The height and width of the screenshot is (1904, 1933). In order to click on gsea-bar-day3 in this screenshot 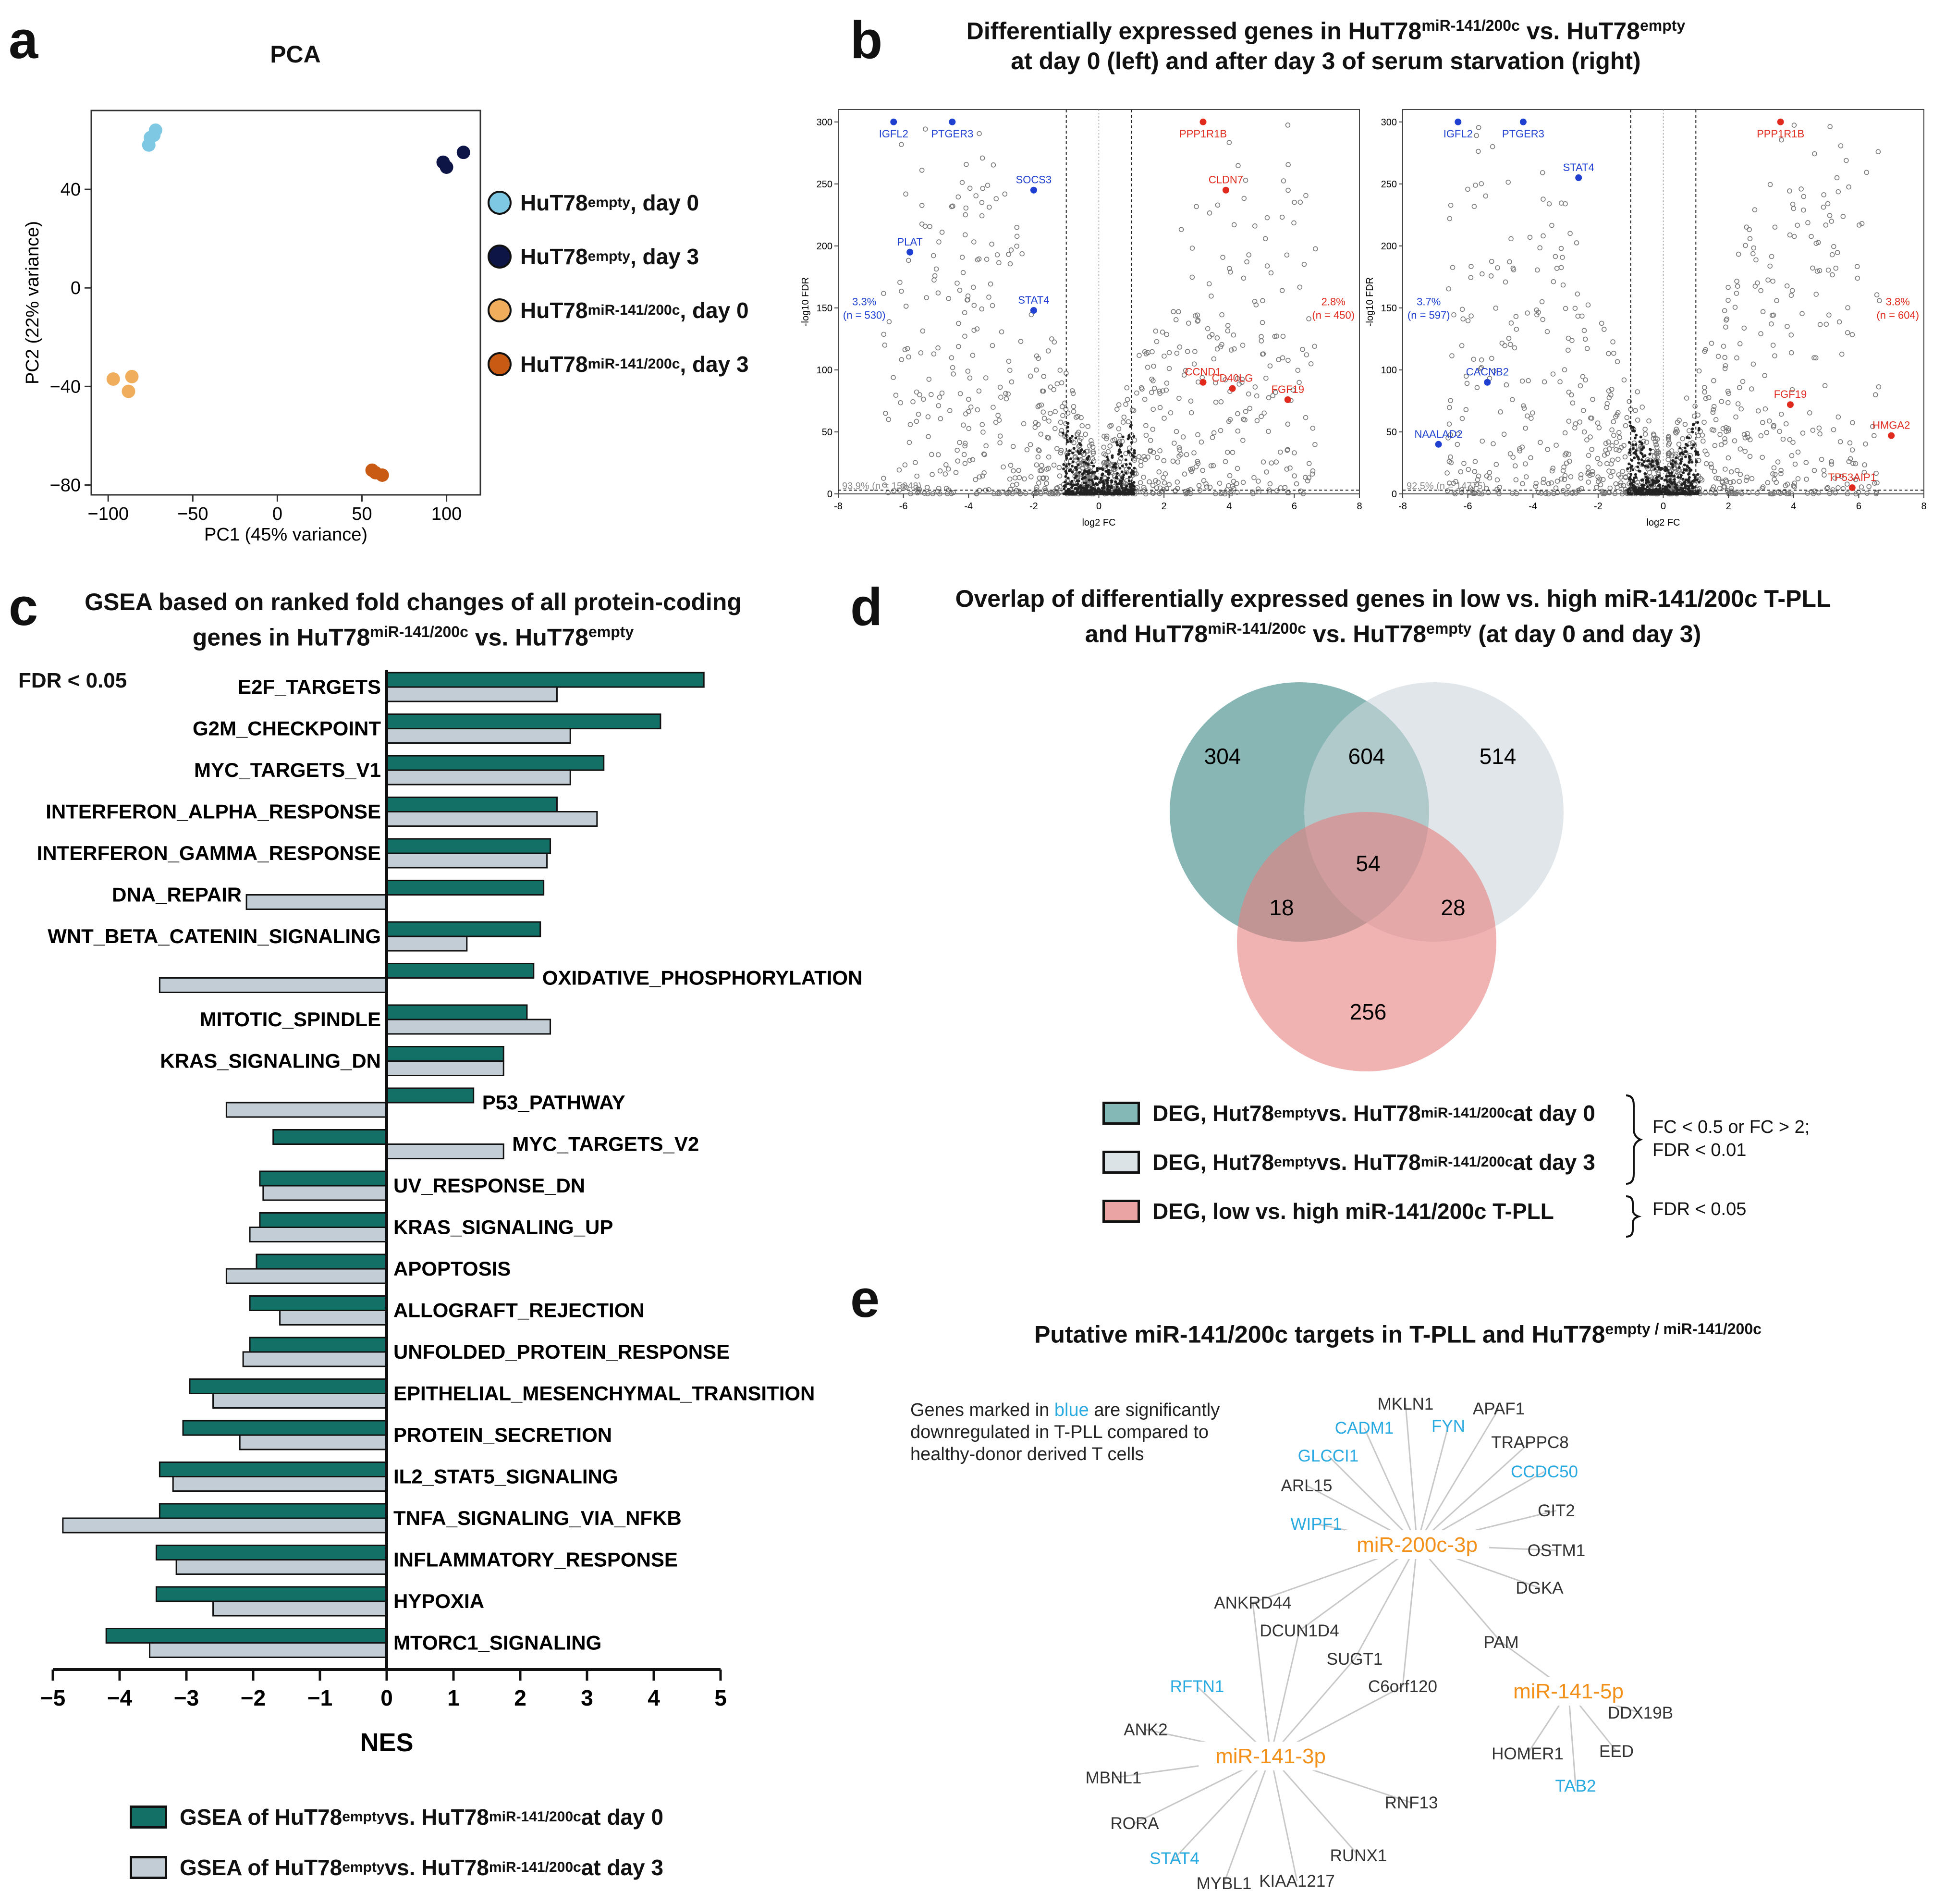, I will do `click(427, 943)`.